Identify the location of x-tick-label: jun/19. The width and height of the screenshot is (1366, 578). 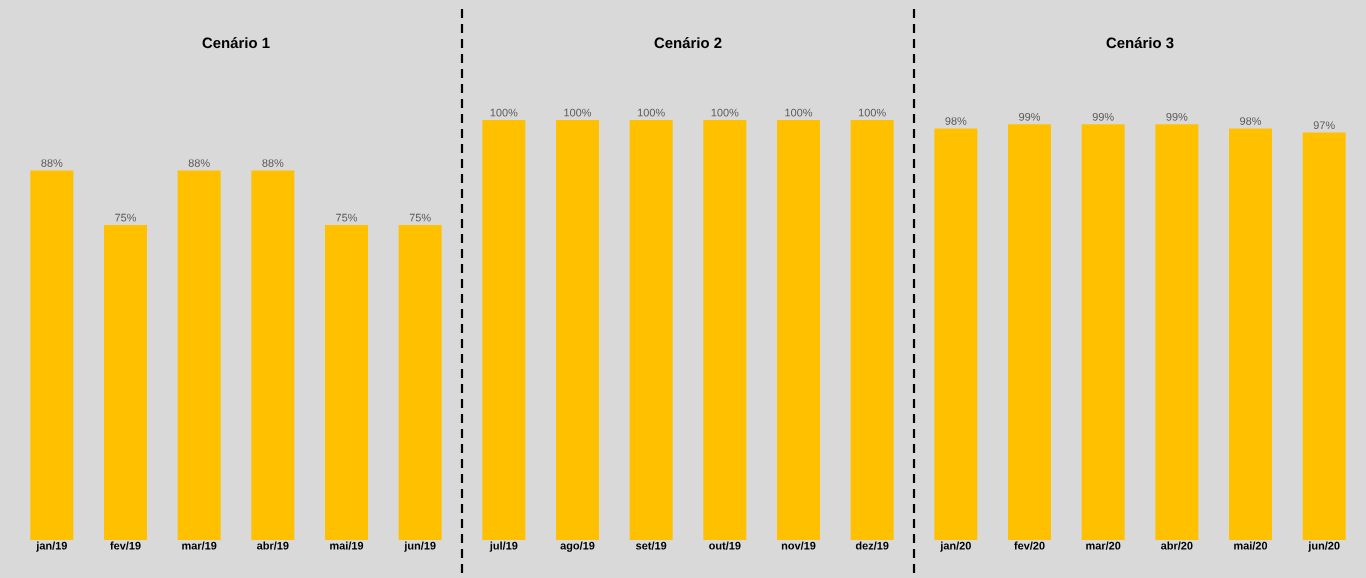
(420, 546).